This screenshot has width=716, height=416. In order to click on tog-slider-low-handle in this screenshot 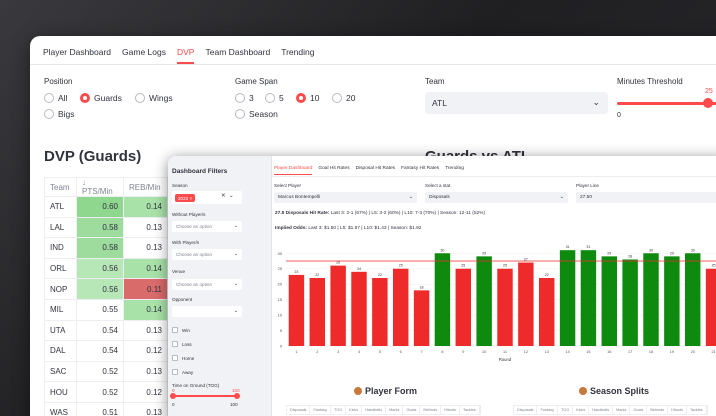, I will do `click(173, 396)`.